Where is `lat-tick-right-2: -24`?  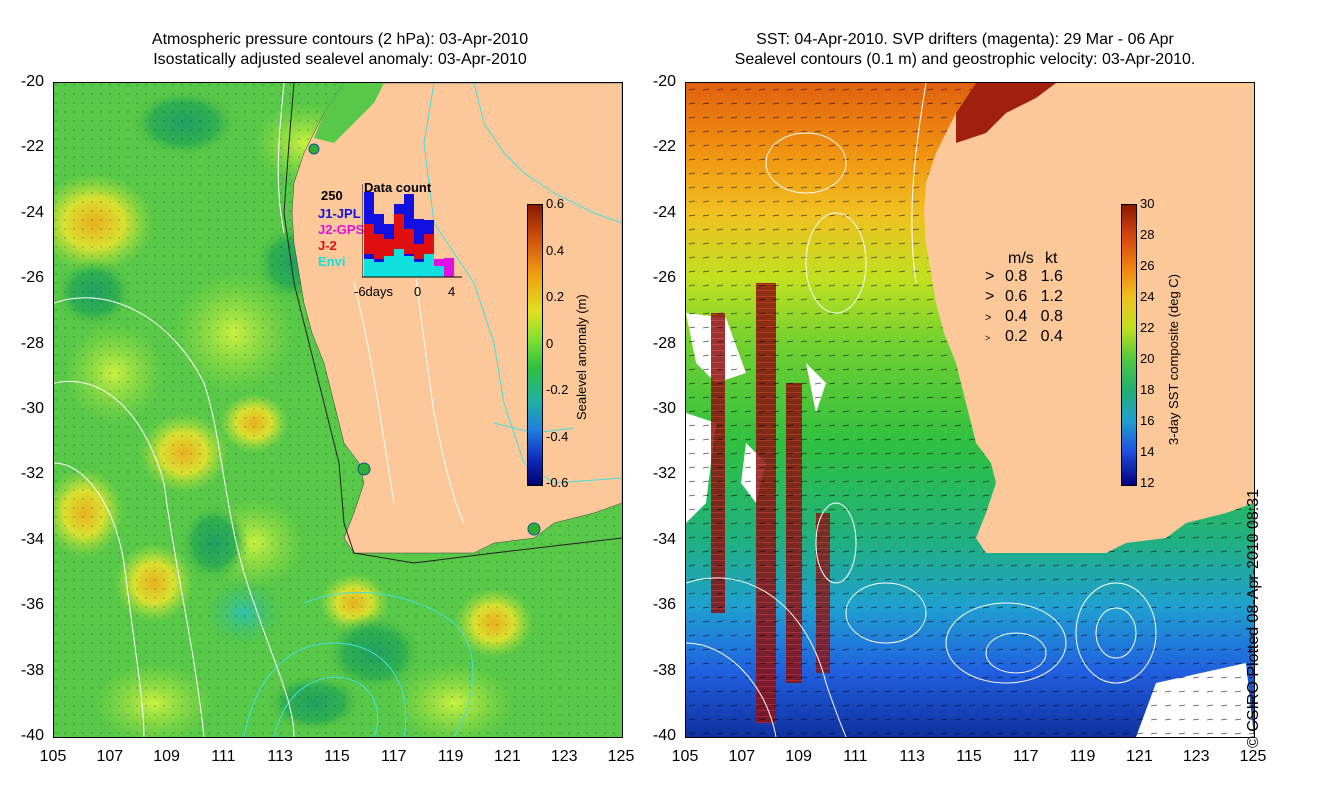 lat-tick-right-2: -24 is located at coordinates (664, 212).